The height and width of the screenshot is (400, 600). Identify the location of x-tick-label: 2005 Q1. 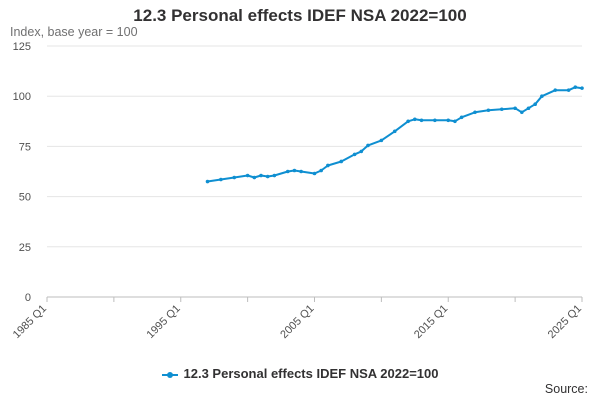
(297, 322).